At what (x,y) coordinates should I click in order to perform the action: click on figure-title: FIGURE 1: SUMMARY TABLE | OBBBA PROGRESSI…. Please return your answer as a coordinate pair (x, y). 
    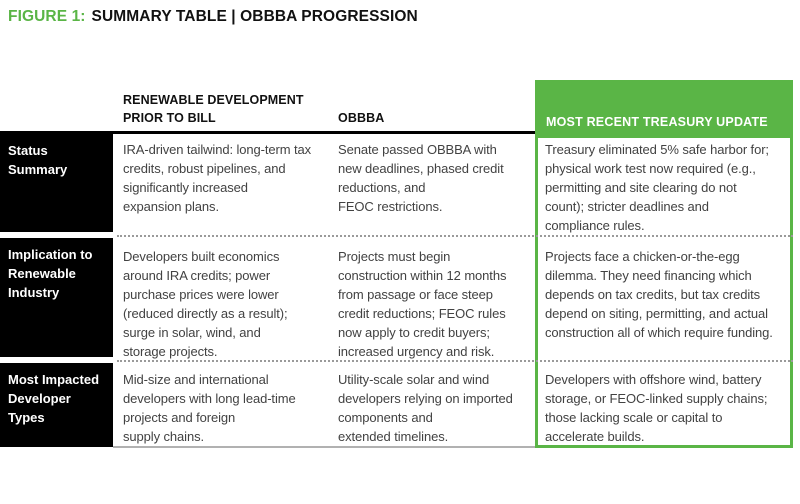
    Looking at the image, I should click on (213, 17).